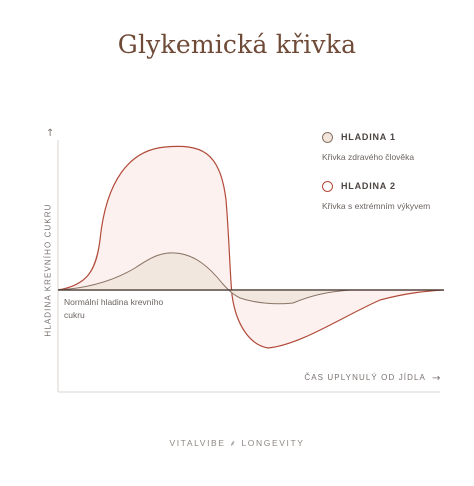  Describe the element at coordinates (50, 133) in the screenshot. I see `y-arrow-icon: ↑` at that location.